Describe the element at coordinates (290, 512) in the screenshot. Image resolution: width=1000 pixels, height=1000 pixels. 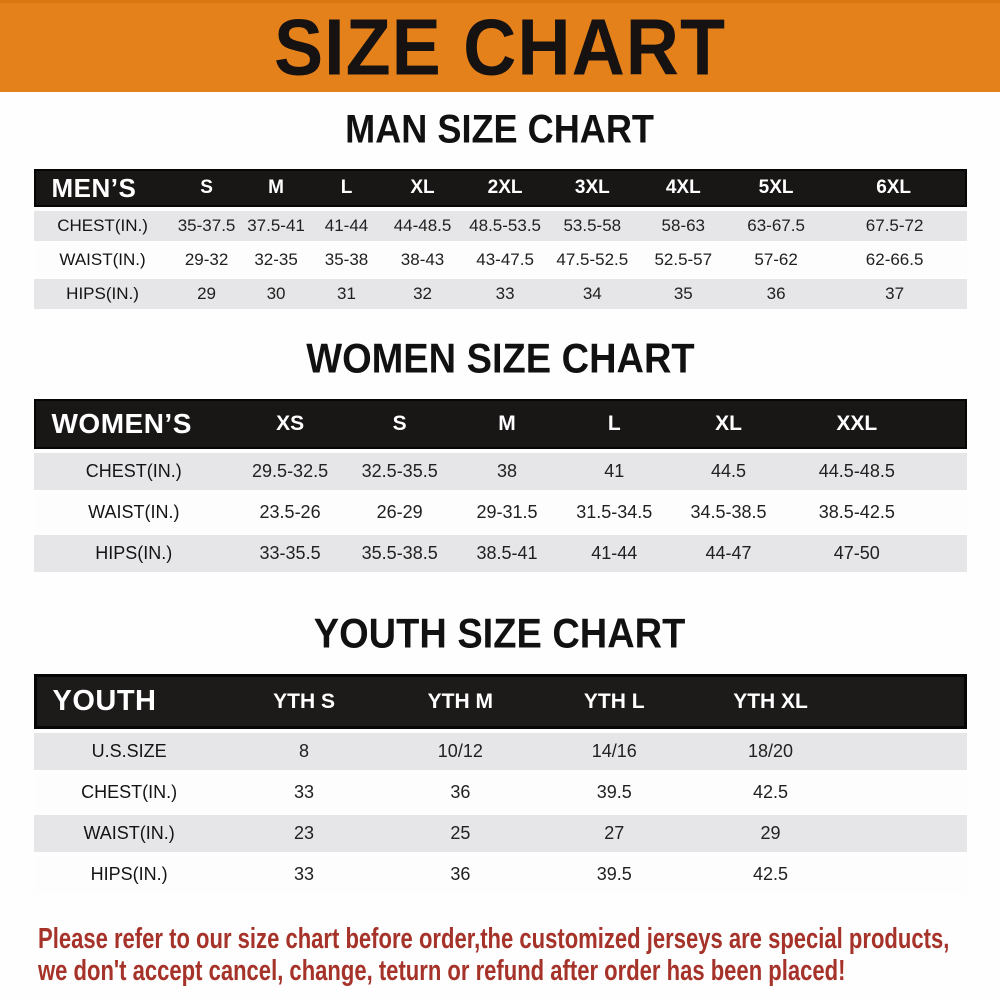
I see `measurement-value-cell: 23.5-26` at that location.